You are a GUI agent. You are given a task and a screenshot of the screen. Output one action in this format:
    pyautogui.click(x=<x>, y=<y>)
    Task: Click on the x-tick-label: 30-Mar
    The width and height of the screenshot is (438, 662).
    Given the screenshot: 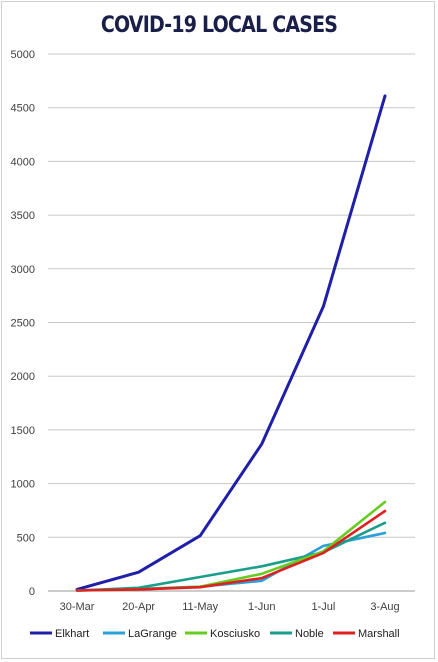 What is the action you would take?
    pyautogui.click(x=77, y=607)
    